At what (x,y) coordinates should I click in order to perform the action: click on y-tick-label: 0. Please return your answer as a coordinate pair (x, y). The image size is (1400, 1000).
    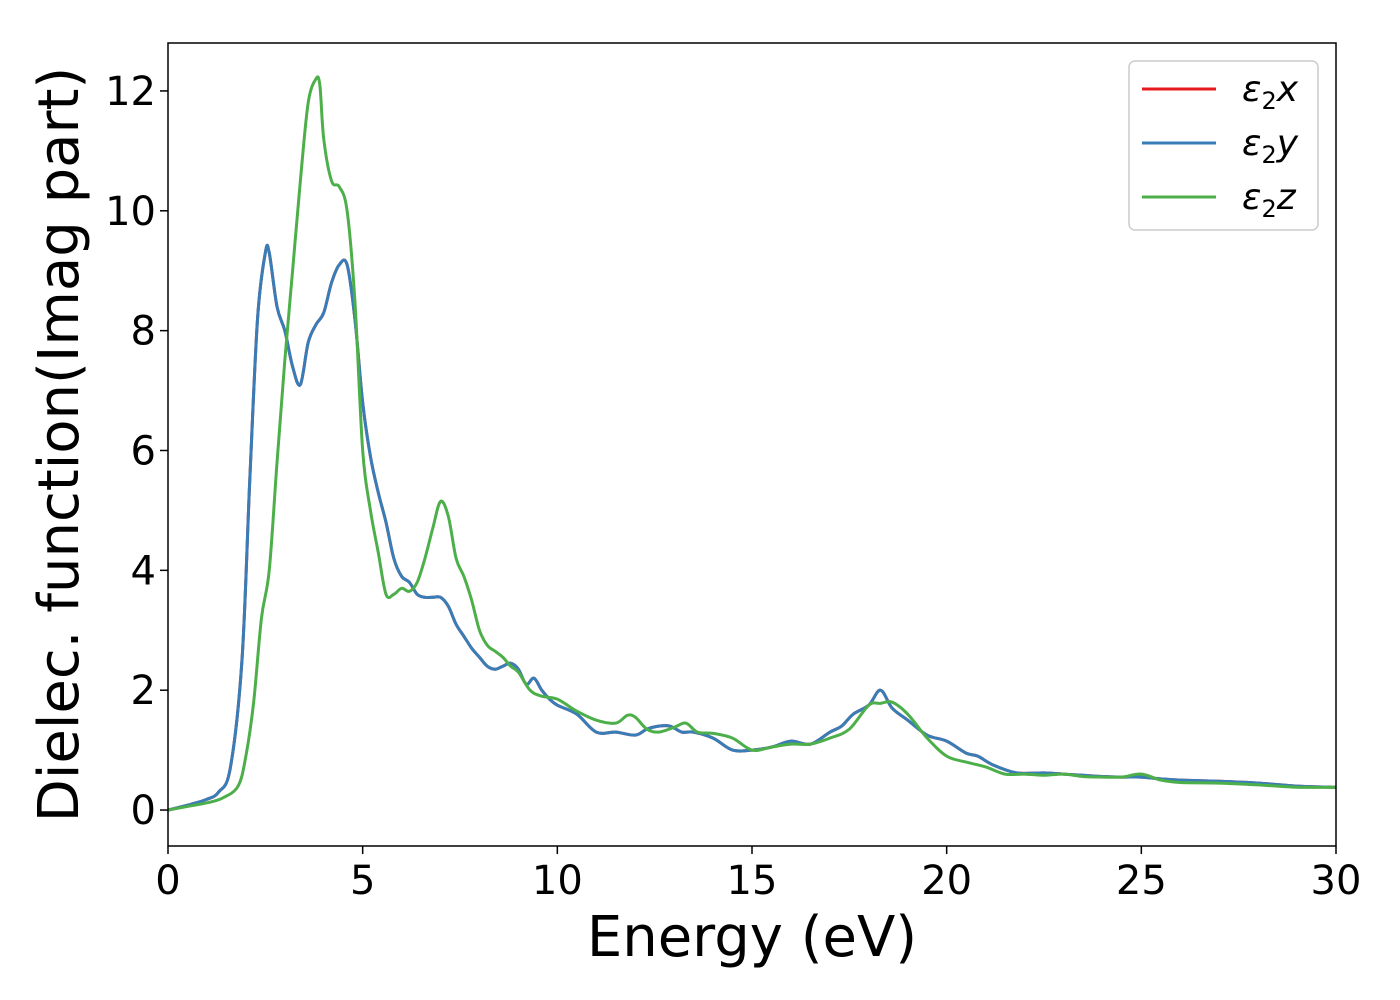
    Looking at the image, I should click on (143, 811).